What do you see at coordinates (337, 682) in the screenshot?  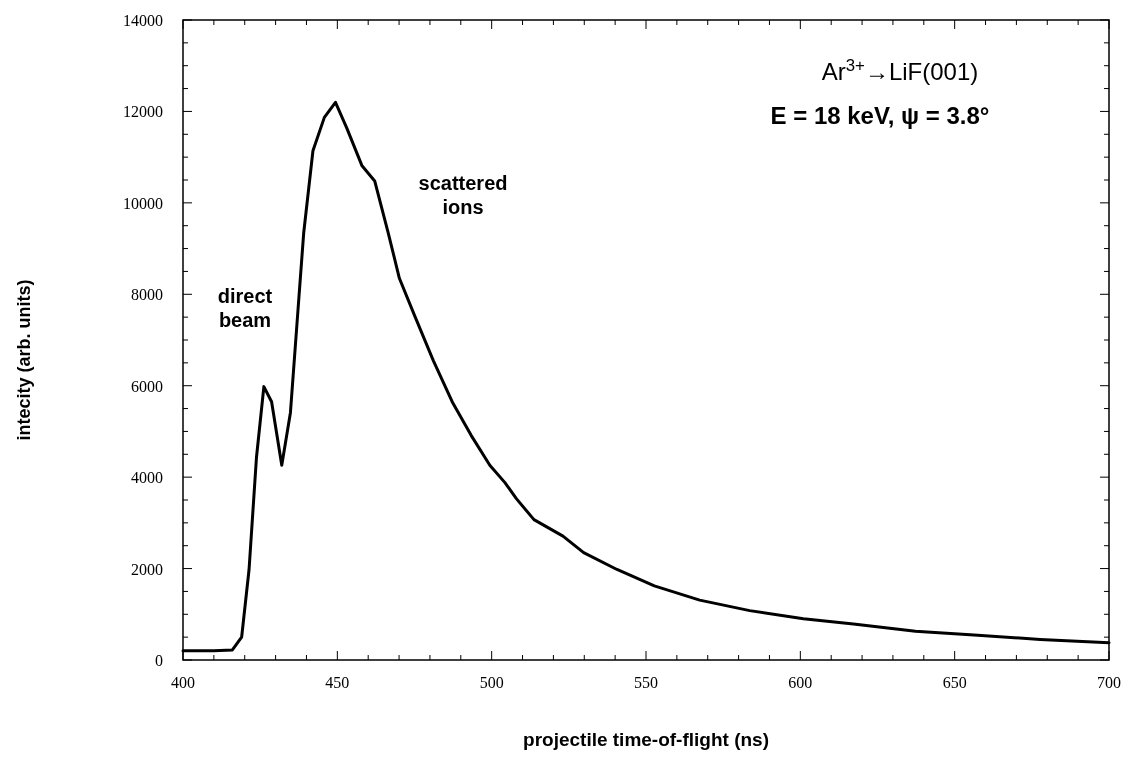 I see `x-tick-label: 450` at bounding box center [337, 682].